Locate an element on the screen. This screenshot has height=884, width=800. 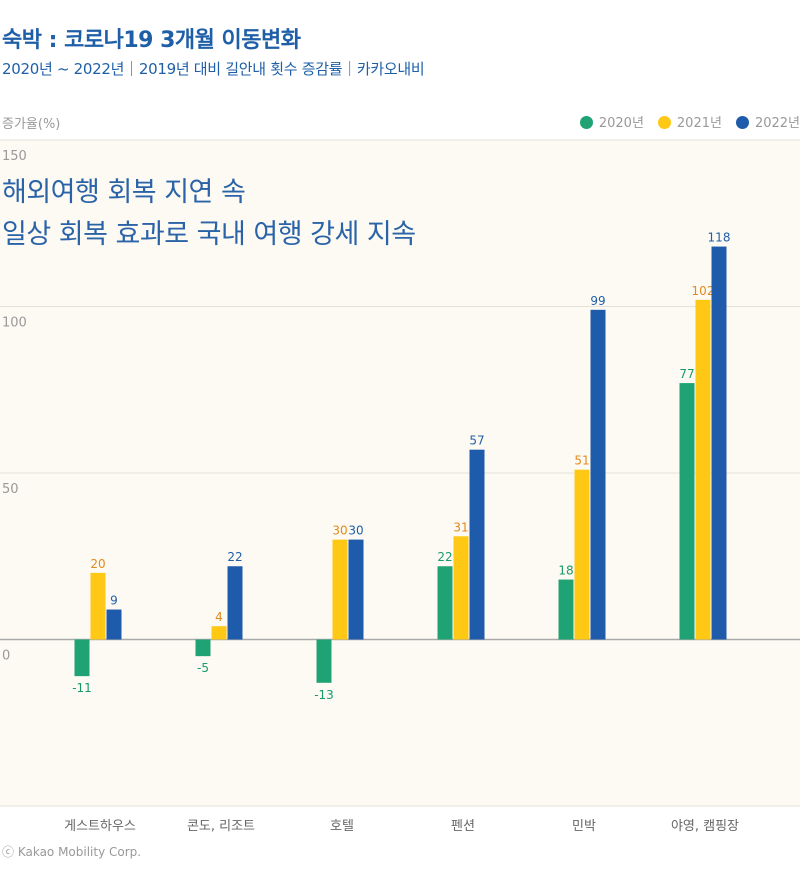
chart-subtitle: 2020년 ~ 2022년｜2019년 대비 길안내 횟수 증감률｜카카오내비 is located at coordinates (213, 69).